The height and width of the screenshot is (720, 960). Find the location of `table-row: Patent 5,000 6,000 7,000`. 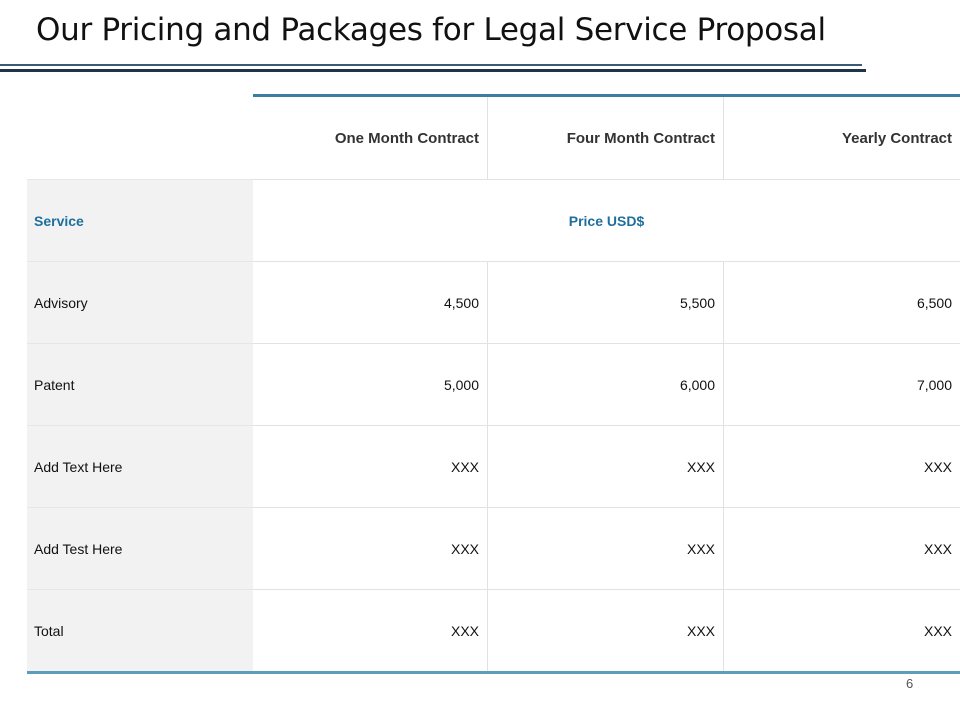

table-row: Patent 5,000 6,000 7,000 is located at coordinates (493, 384).